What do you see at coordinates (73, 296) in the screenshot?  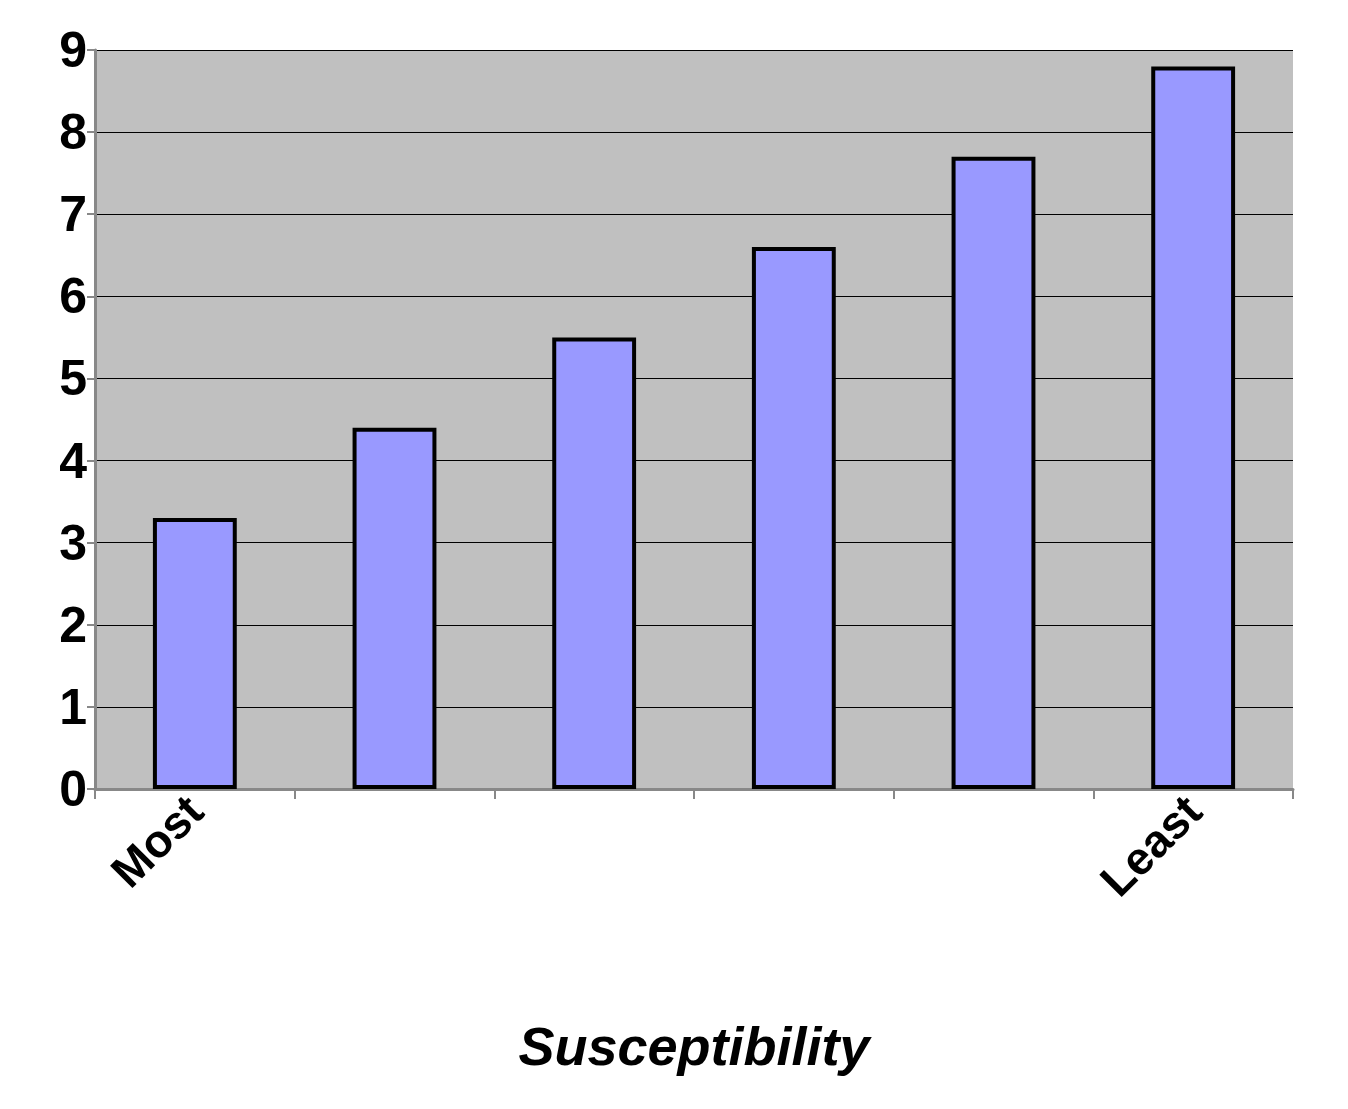 I see `y-tick-label: 6` at bounding box center [73, 296].